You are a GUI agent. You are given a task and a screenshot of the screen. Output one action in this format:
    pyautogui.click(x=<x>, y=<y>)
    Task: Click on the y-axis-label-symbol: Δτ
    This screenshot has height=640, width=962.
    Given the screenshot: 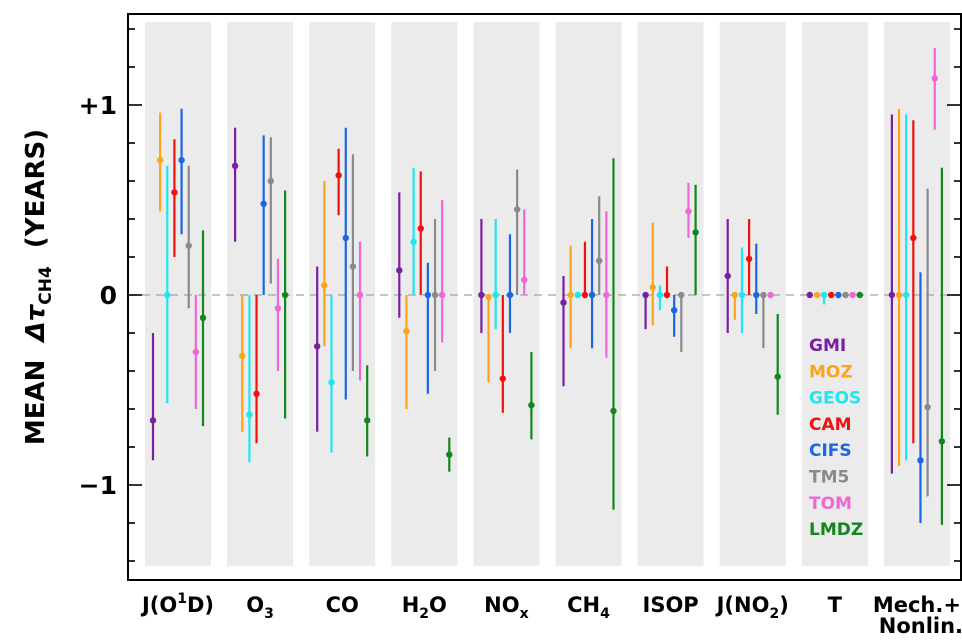 What is the action you would take?
    pyautogui.click(x=36, y=323)
    